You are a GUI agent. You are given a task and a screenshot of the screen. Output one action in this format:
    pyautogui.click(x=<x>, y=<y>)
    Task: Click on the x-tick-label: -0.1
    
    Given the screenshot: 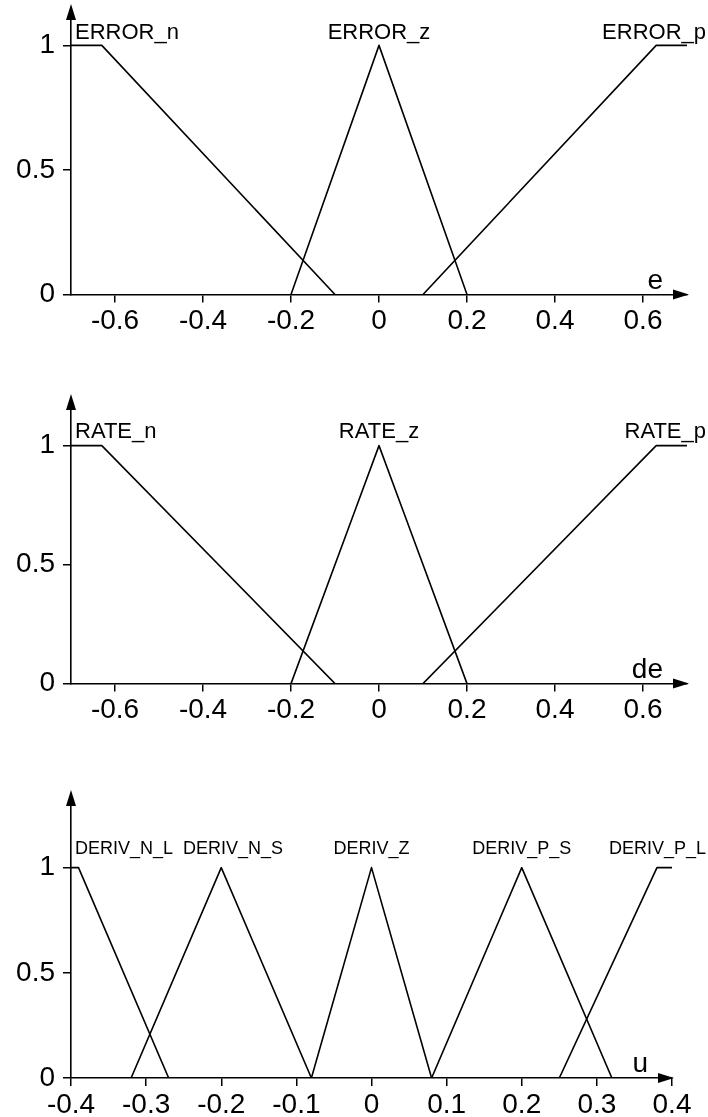 What is the action you would take?
    pyautogui.click(x=296, y=1102)
    